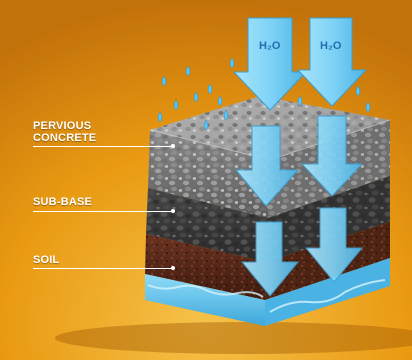 The height and width of the screenshot is (360, 412). Describe the element at coordinates (103, 268) in the screenshot. I see `leader-soil` at that location.